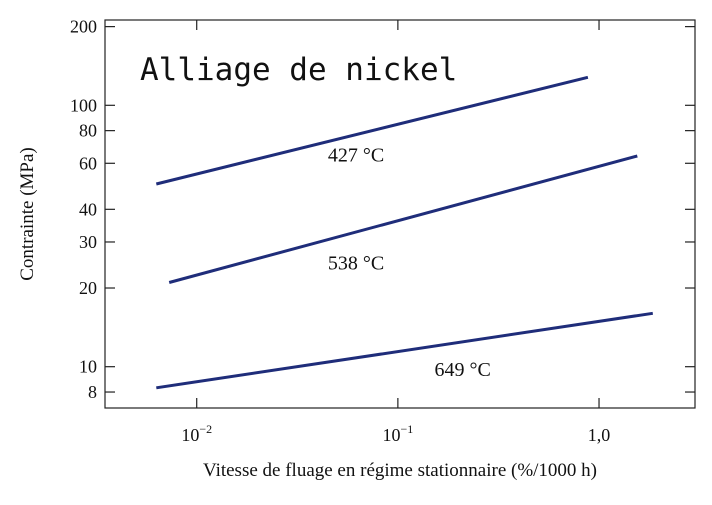 This screenshot has height=505, width=712. I want to click on series-label: 538 °C, so click(356, 264).